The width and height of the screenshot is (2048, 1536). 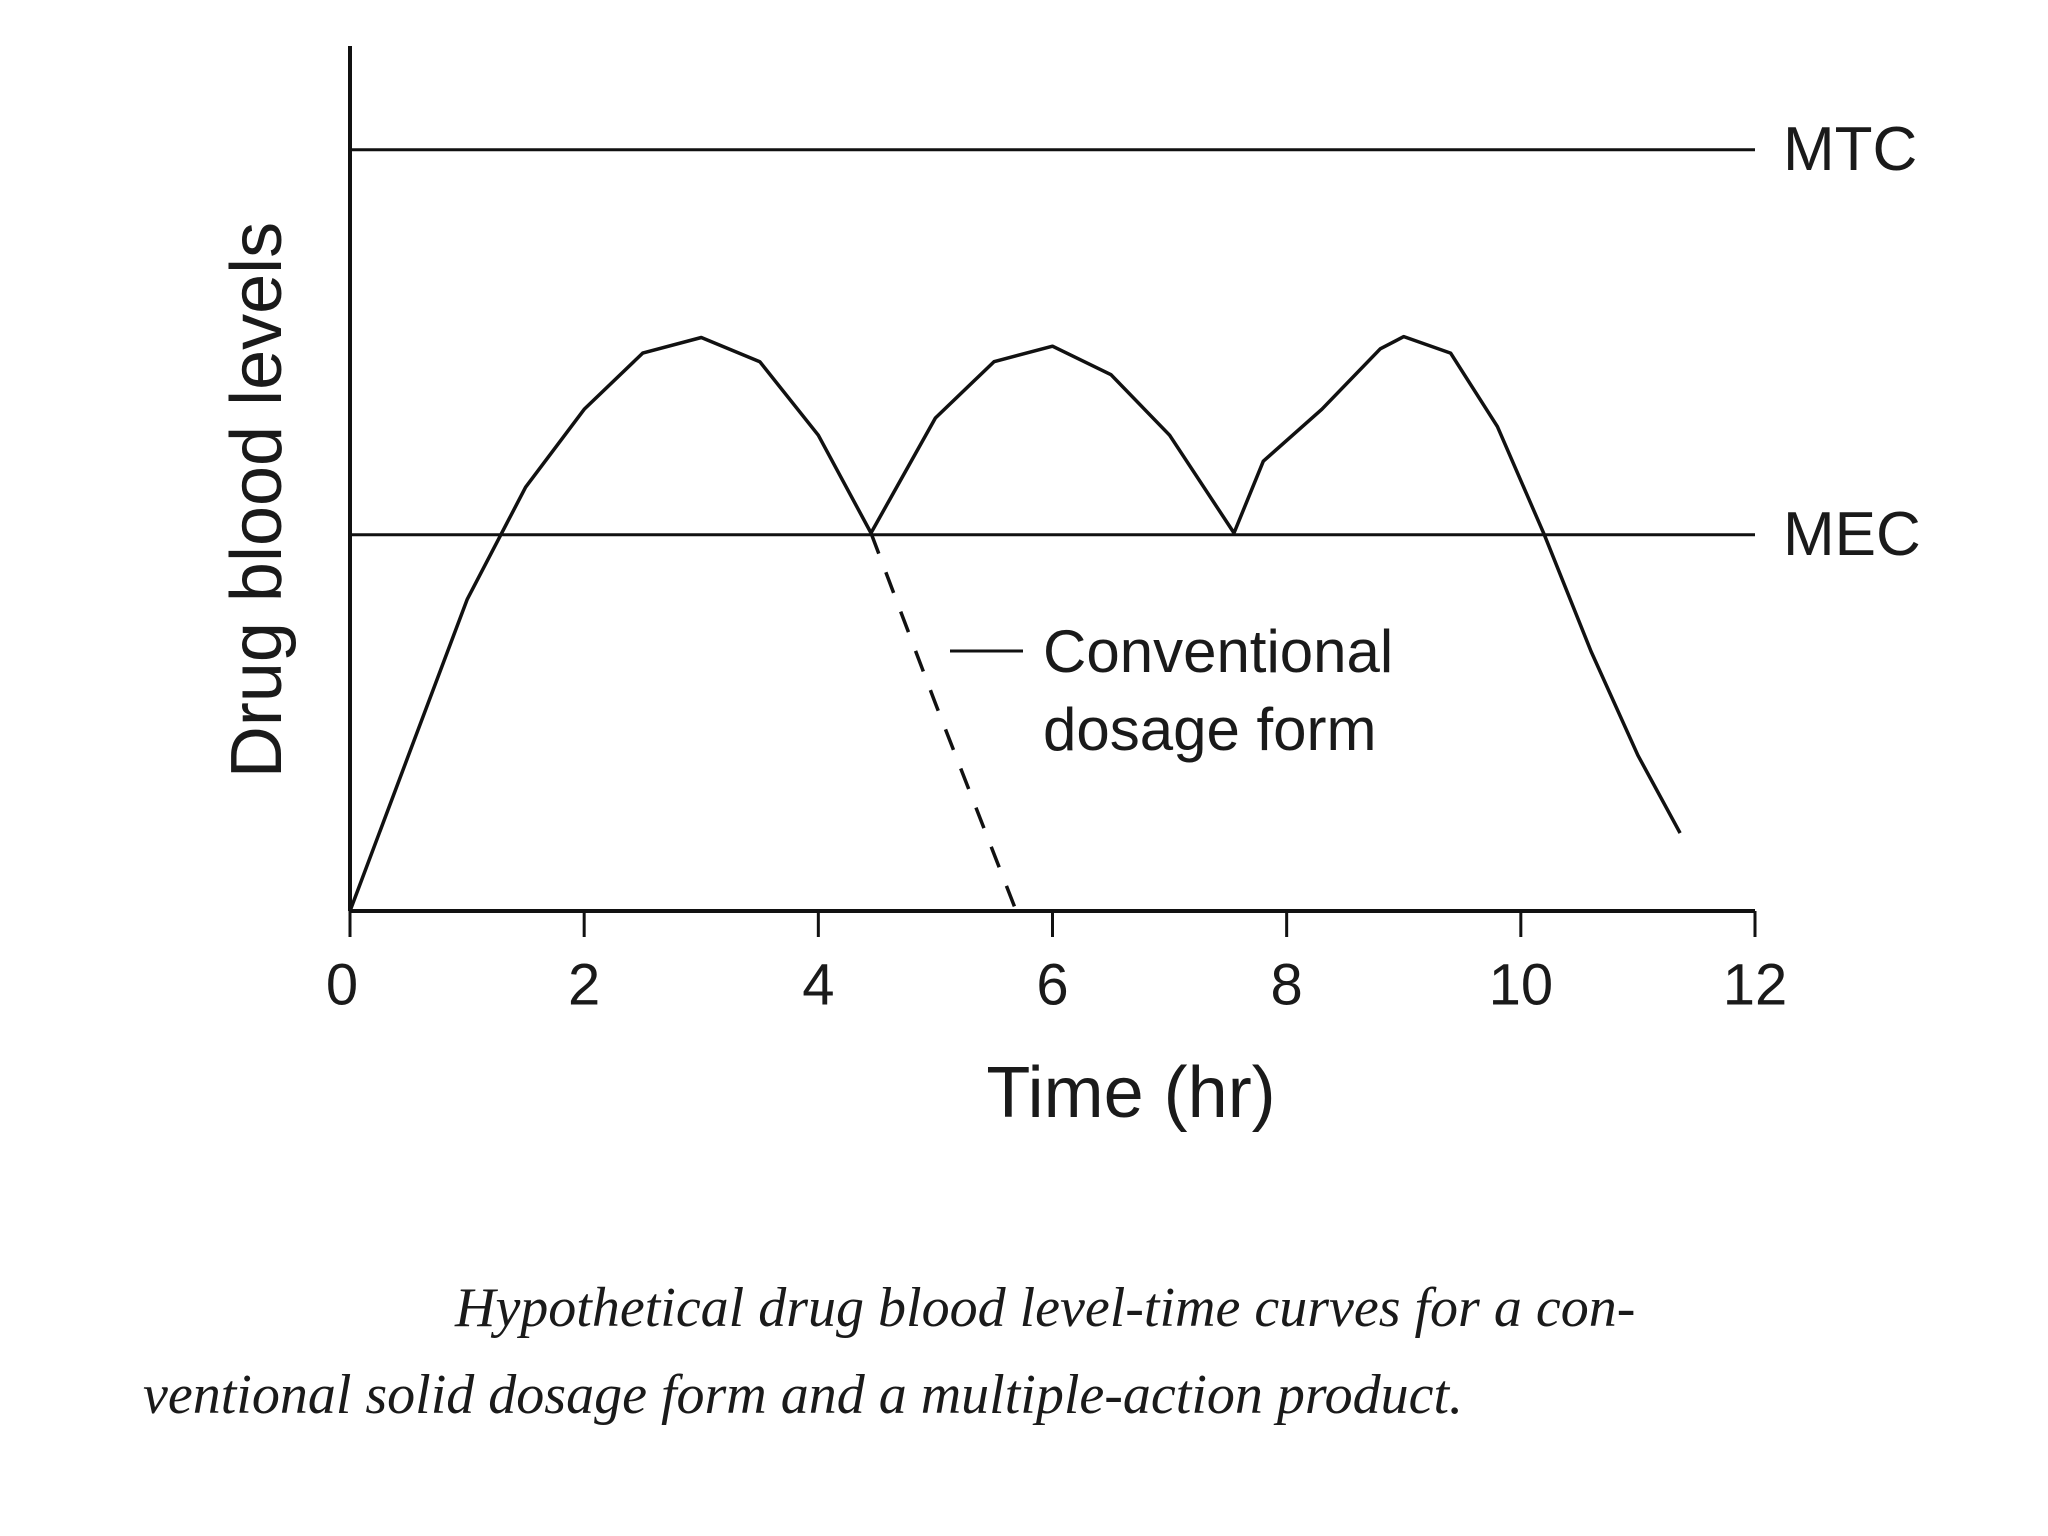 What do you see at coordinates (1052, 984) in the screenshot?
I see `x-tick-label: 6` at bounding box center [1052, 984].